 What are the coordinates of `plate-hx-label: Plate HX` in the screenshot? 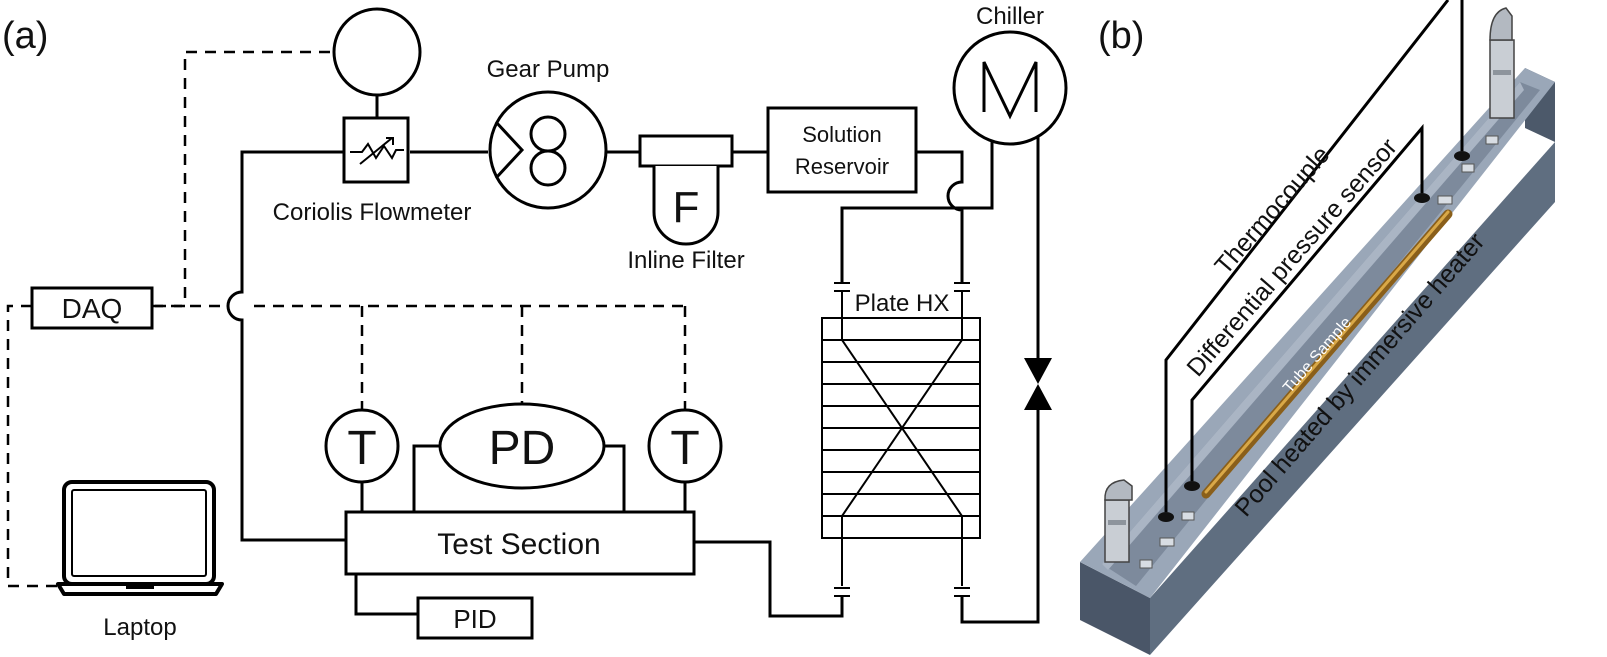 It's located at (902, 303).